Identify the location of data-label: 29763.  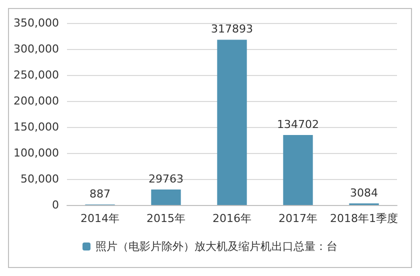
(166, 179).